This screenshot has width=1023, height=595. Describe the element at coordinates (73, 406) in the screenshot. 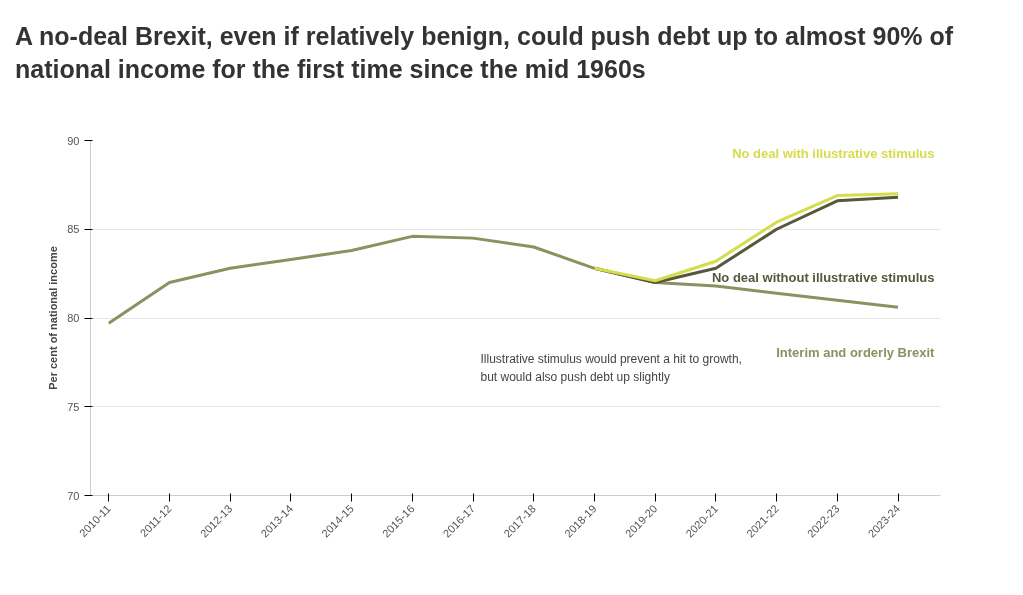

I see `y-tick-label: 75` at that location.